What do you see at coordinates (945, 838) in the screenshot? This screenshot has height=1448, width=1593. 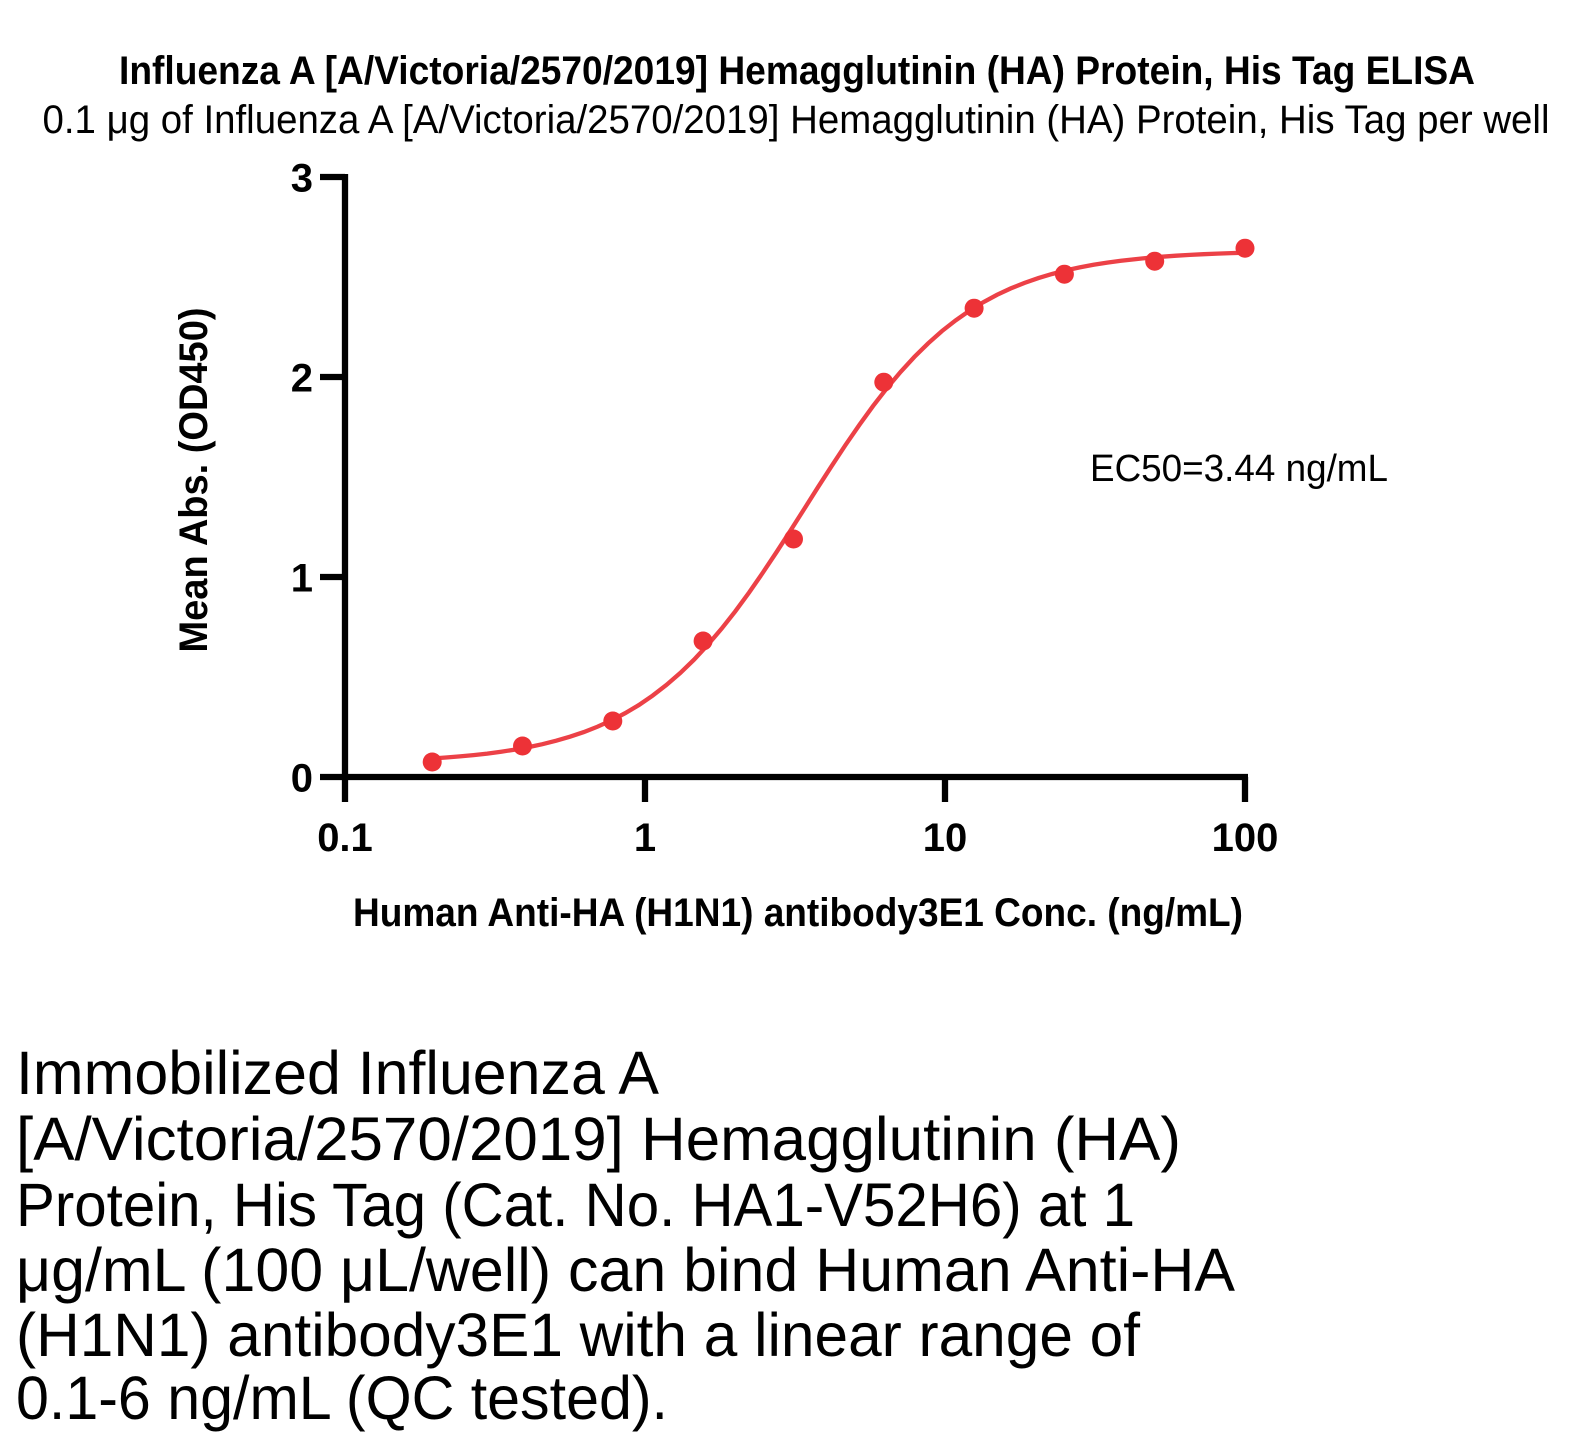 I see `svg-text: 10` at bounding box center [945, 838].